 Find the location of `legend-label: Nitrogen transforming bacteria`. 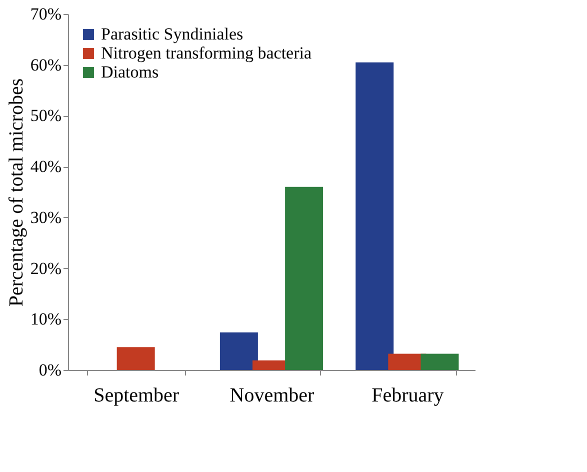

legend-label: Nitrogen transforming bacteria is located at coordinates (206, 53).